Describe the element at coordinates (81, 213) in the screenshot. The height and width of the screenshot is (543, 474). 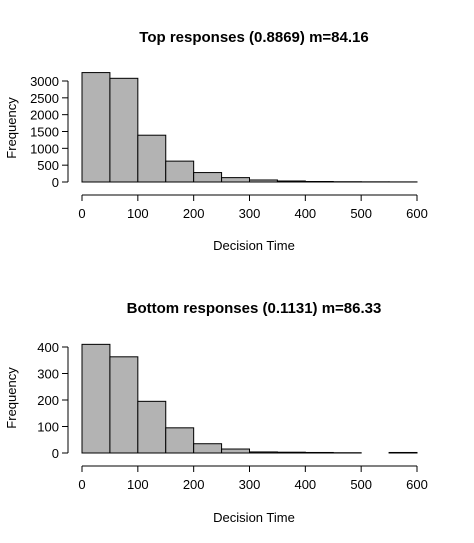
I see `top-x-tick-label-0: 0` at that location.